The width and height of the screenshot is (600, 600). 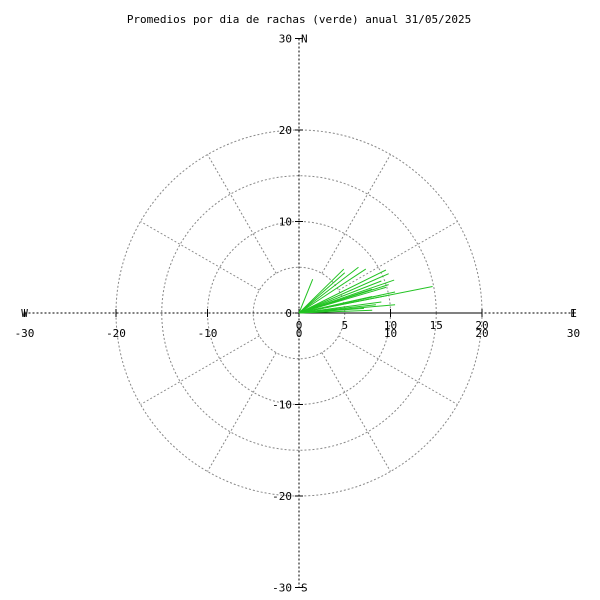 What do you see at coordinates (573, 313) in the screenshot?
I see `compass-east-label: E` at bounding box center [573, 313].